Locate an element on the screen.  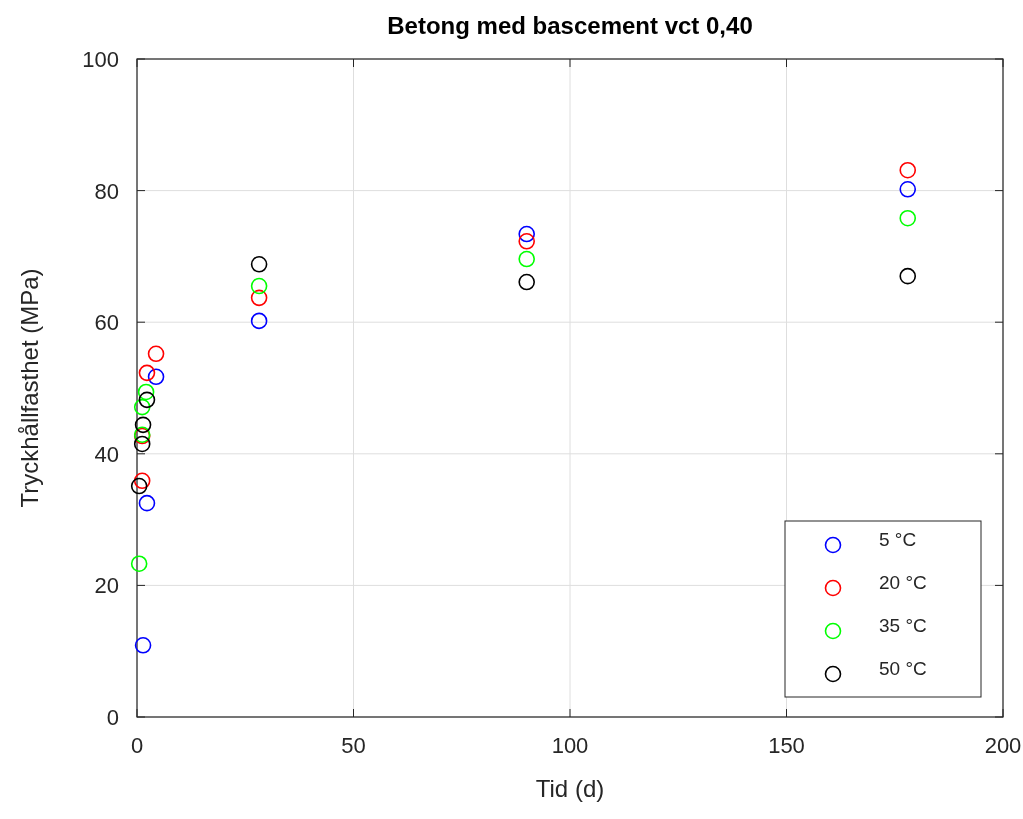
legend-label: 50 °C is located at coordinates (903, 668).